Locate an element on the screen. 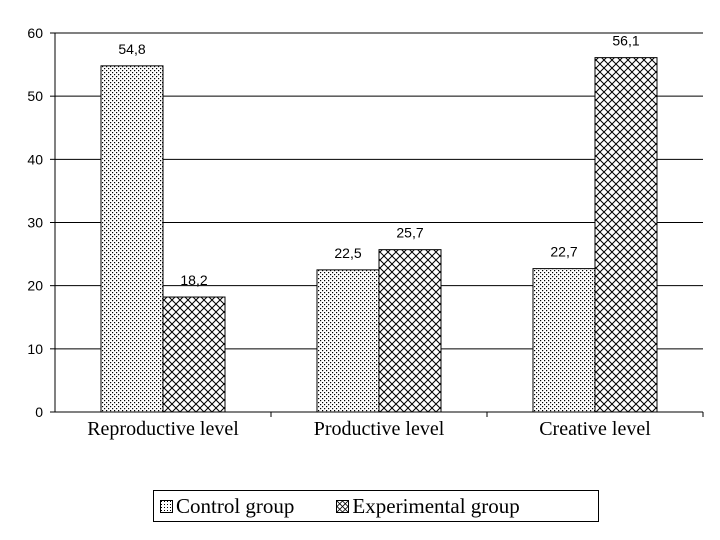  y-tick-label: 0 is located at coordinates (39, 412).